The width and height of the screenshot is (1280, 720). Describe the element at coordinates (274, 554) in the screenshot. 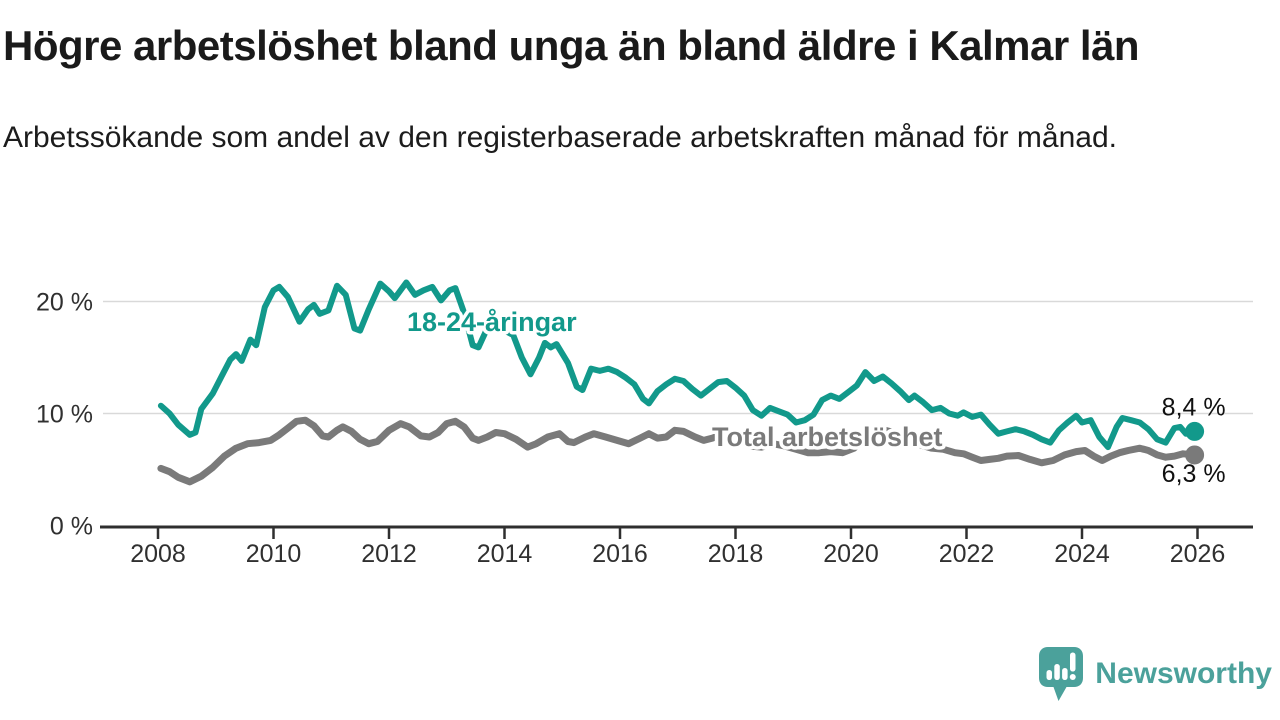

I see `x-tick-label-2010: 2010` at that location.